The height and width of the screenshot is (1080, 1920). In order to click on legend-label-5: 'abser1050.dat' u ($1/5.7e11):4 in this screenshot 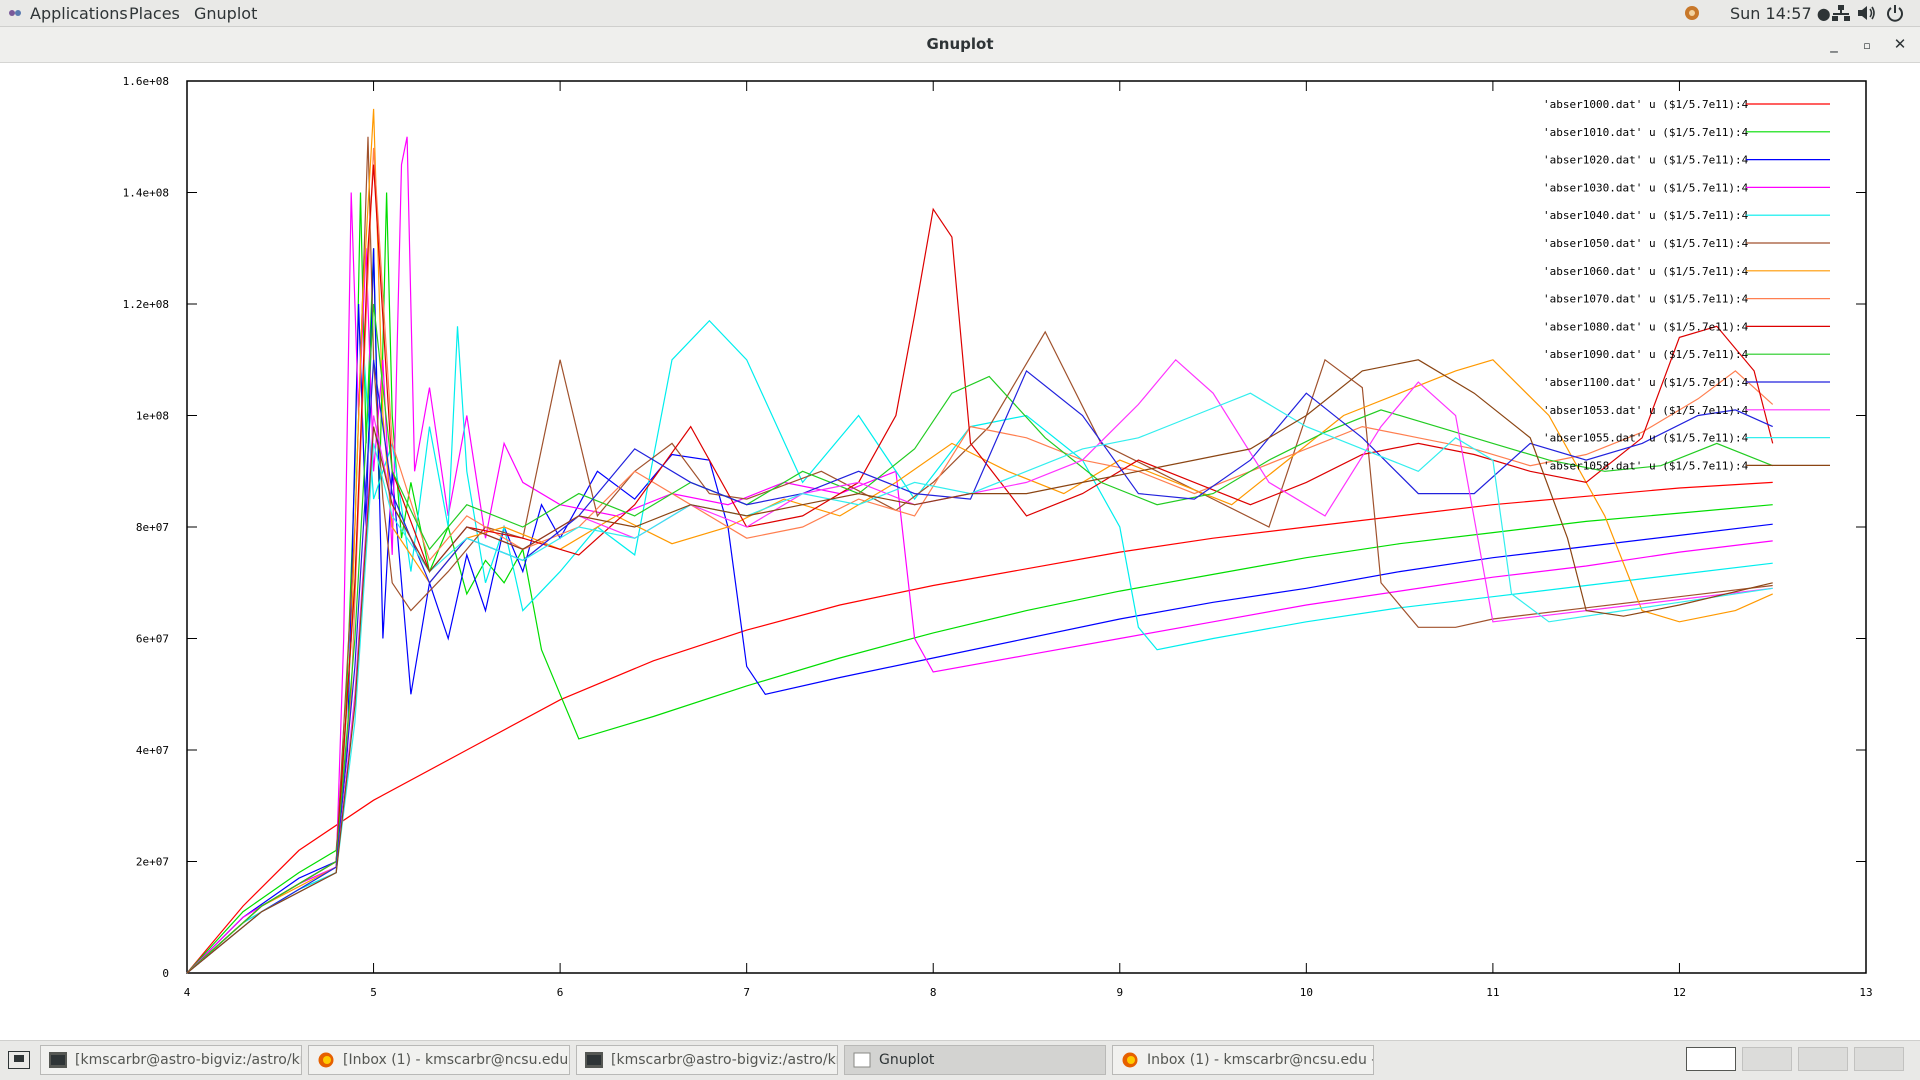, I will do `click(1646, 243)`.